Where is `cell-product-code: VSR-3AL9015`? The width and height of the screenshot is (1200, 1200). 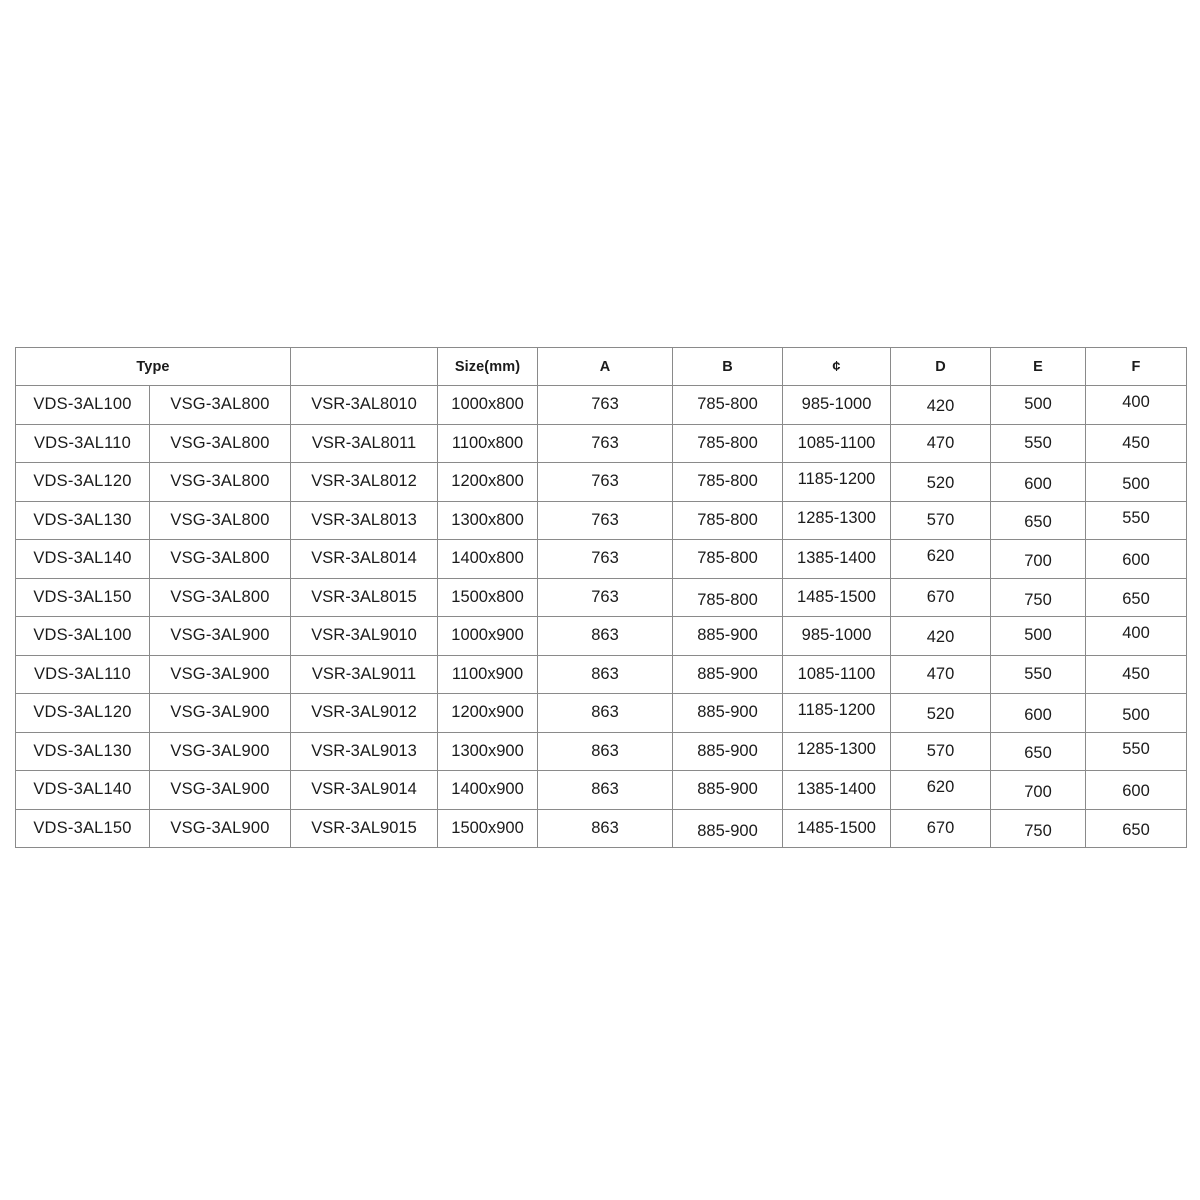
cell-product-code: VSR-3AL9015 is located at coordinates (364, 828).